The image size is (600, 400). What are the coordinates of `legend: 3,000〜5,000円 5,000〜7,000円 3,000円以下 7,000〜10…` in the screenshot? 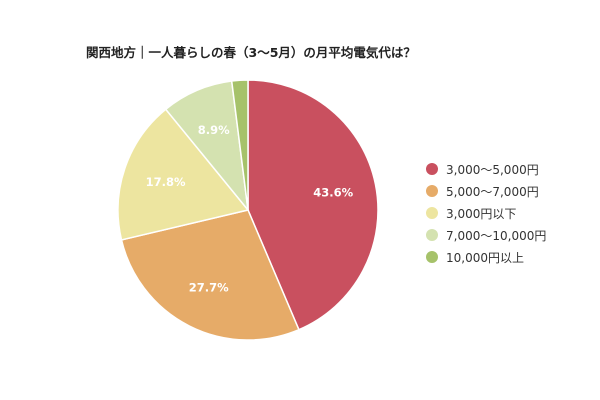 It's located at (486, 213).